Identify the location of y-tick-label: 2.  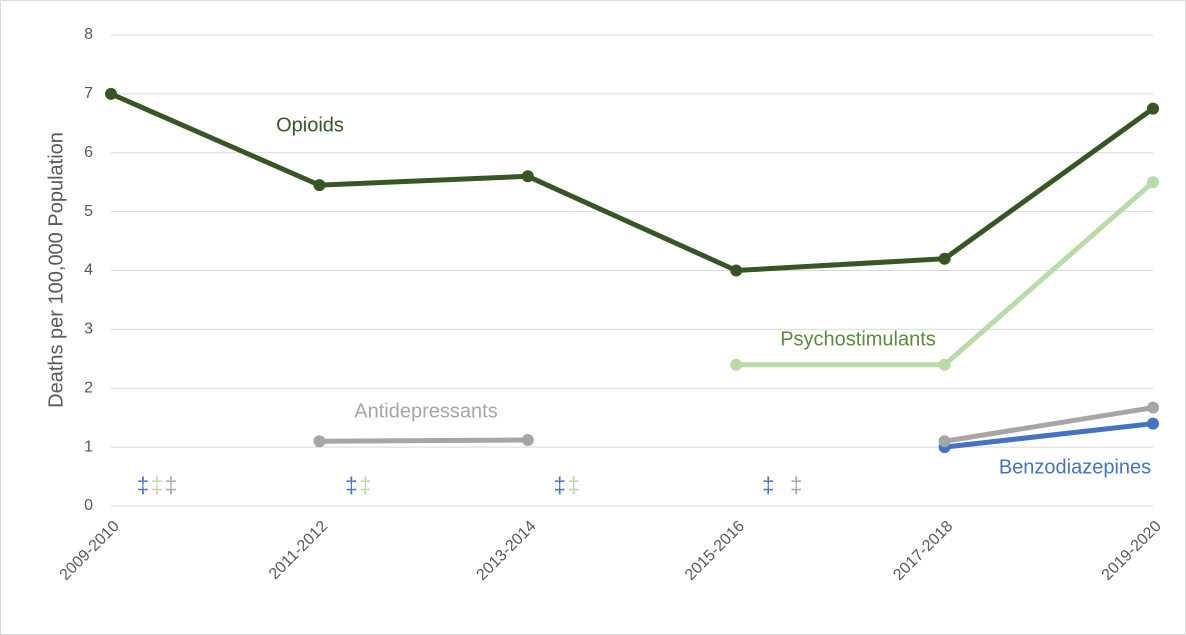
(88, 387).